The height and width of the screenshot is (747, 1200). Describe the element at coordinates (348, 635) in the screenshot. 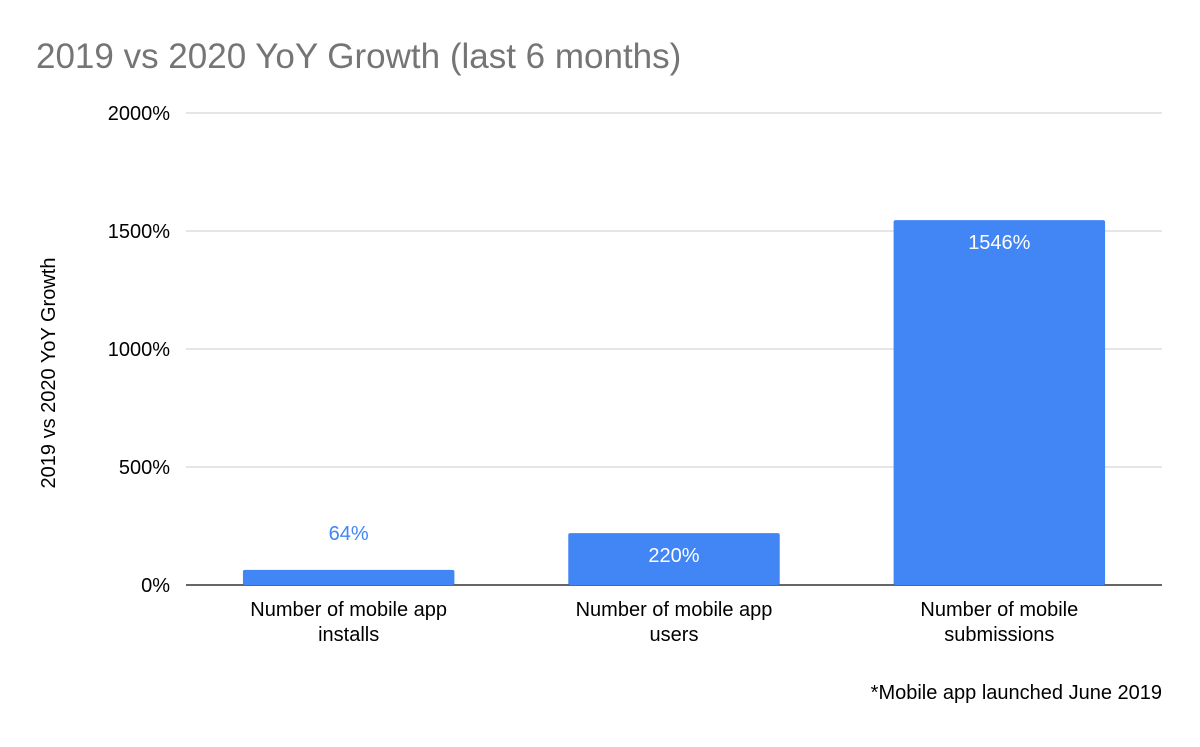

I see `x-tick-label: installs` at that location.